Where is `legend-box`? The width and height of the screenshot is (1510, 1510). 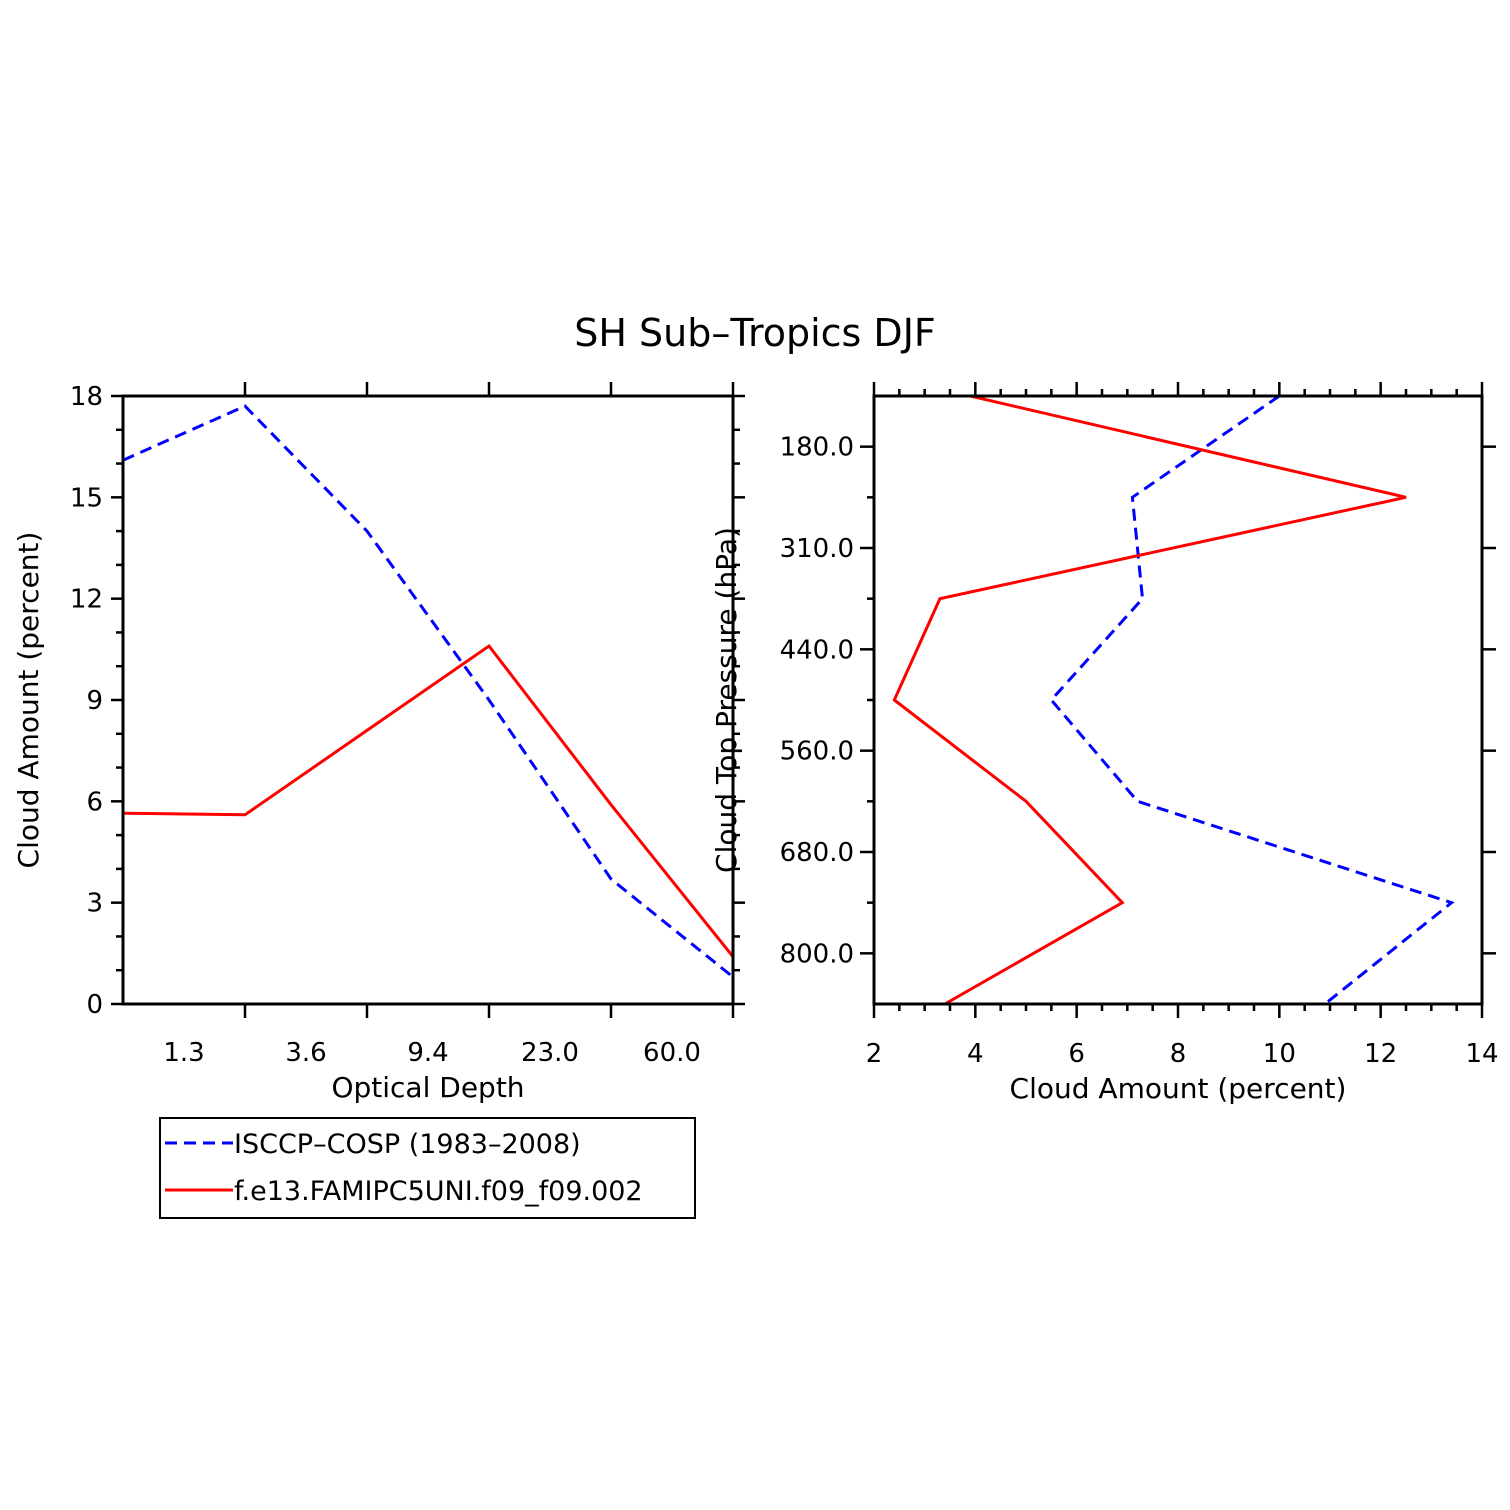
legend-box is located at coordinates (427, 1168).